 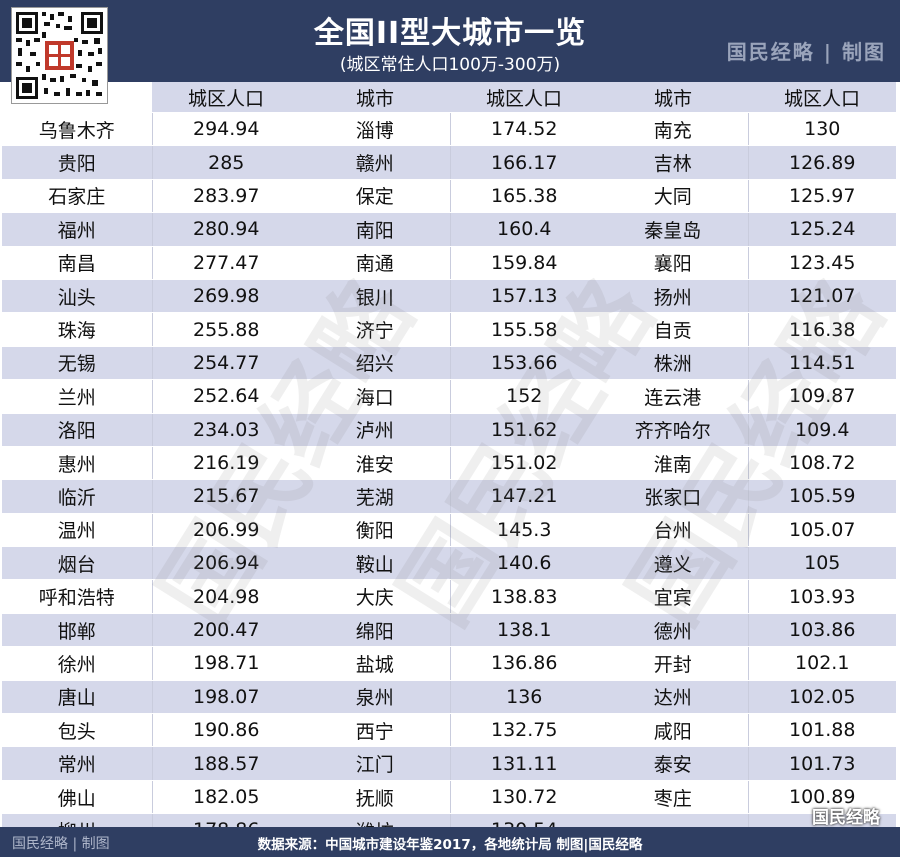 What do you see at coordinates (226, 663) in the screenshot?
I see `population-cell: 198.71` at bounding box center [226, 663].